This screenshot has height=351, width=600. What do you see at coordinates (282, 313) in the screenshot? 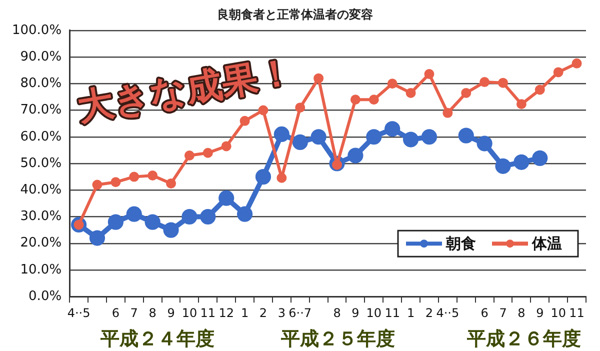
I see `x-tick-label: 3` at bounding box center [282, 313].